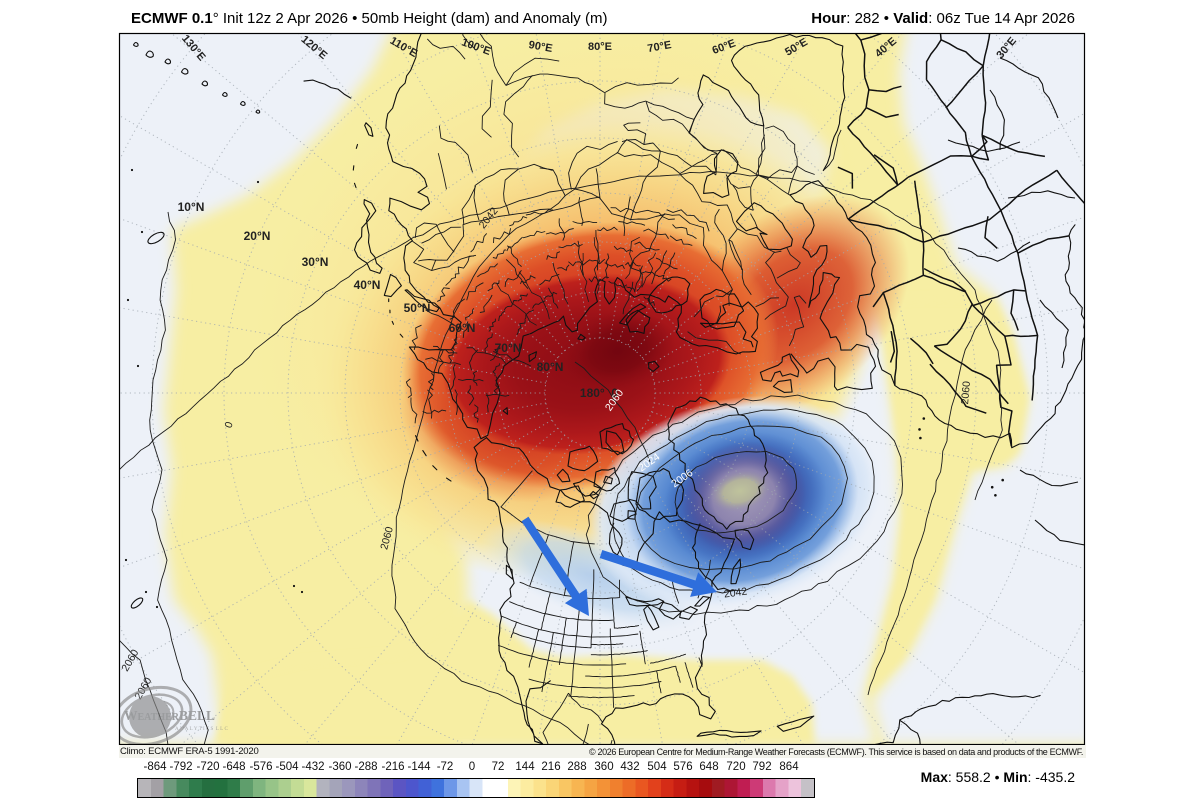 The height and width of the screenshot is (807, 1201). Describe the element at coordinates (257, 236) in the screenshot. I see `svg-text: 20°N` at that location.